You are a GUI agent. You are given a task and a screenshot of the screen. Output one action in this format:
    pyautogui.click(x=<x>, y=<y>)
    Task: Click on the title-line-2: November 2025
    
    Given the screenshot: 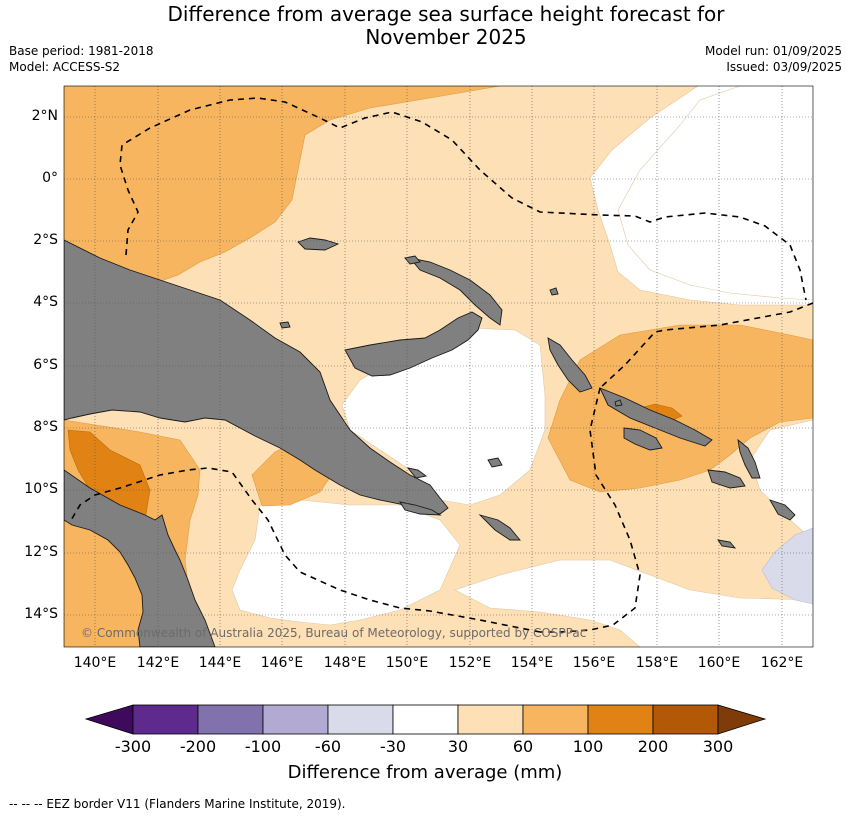 What is the action you would take?
    pyautogui.click(x=446, y=37)
    